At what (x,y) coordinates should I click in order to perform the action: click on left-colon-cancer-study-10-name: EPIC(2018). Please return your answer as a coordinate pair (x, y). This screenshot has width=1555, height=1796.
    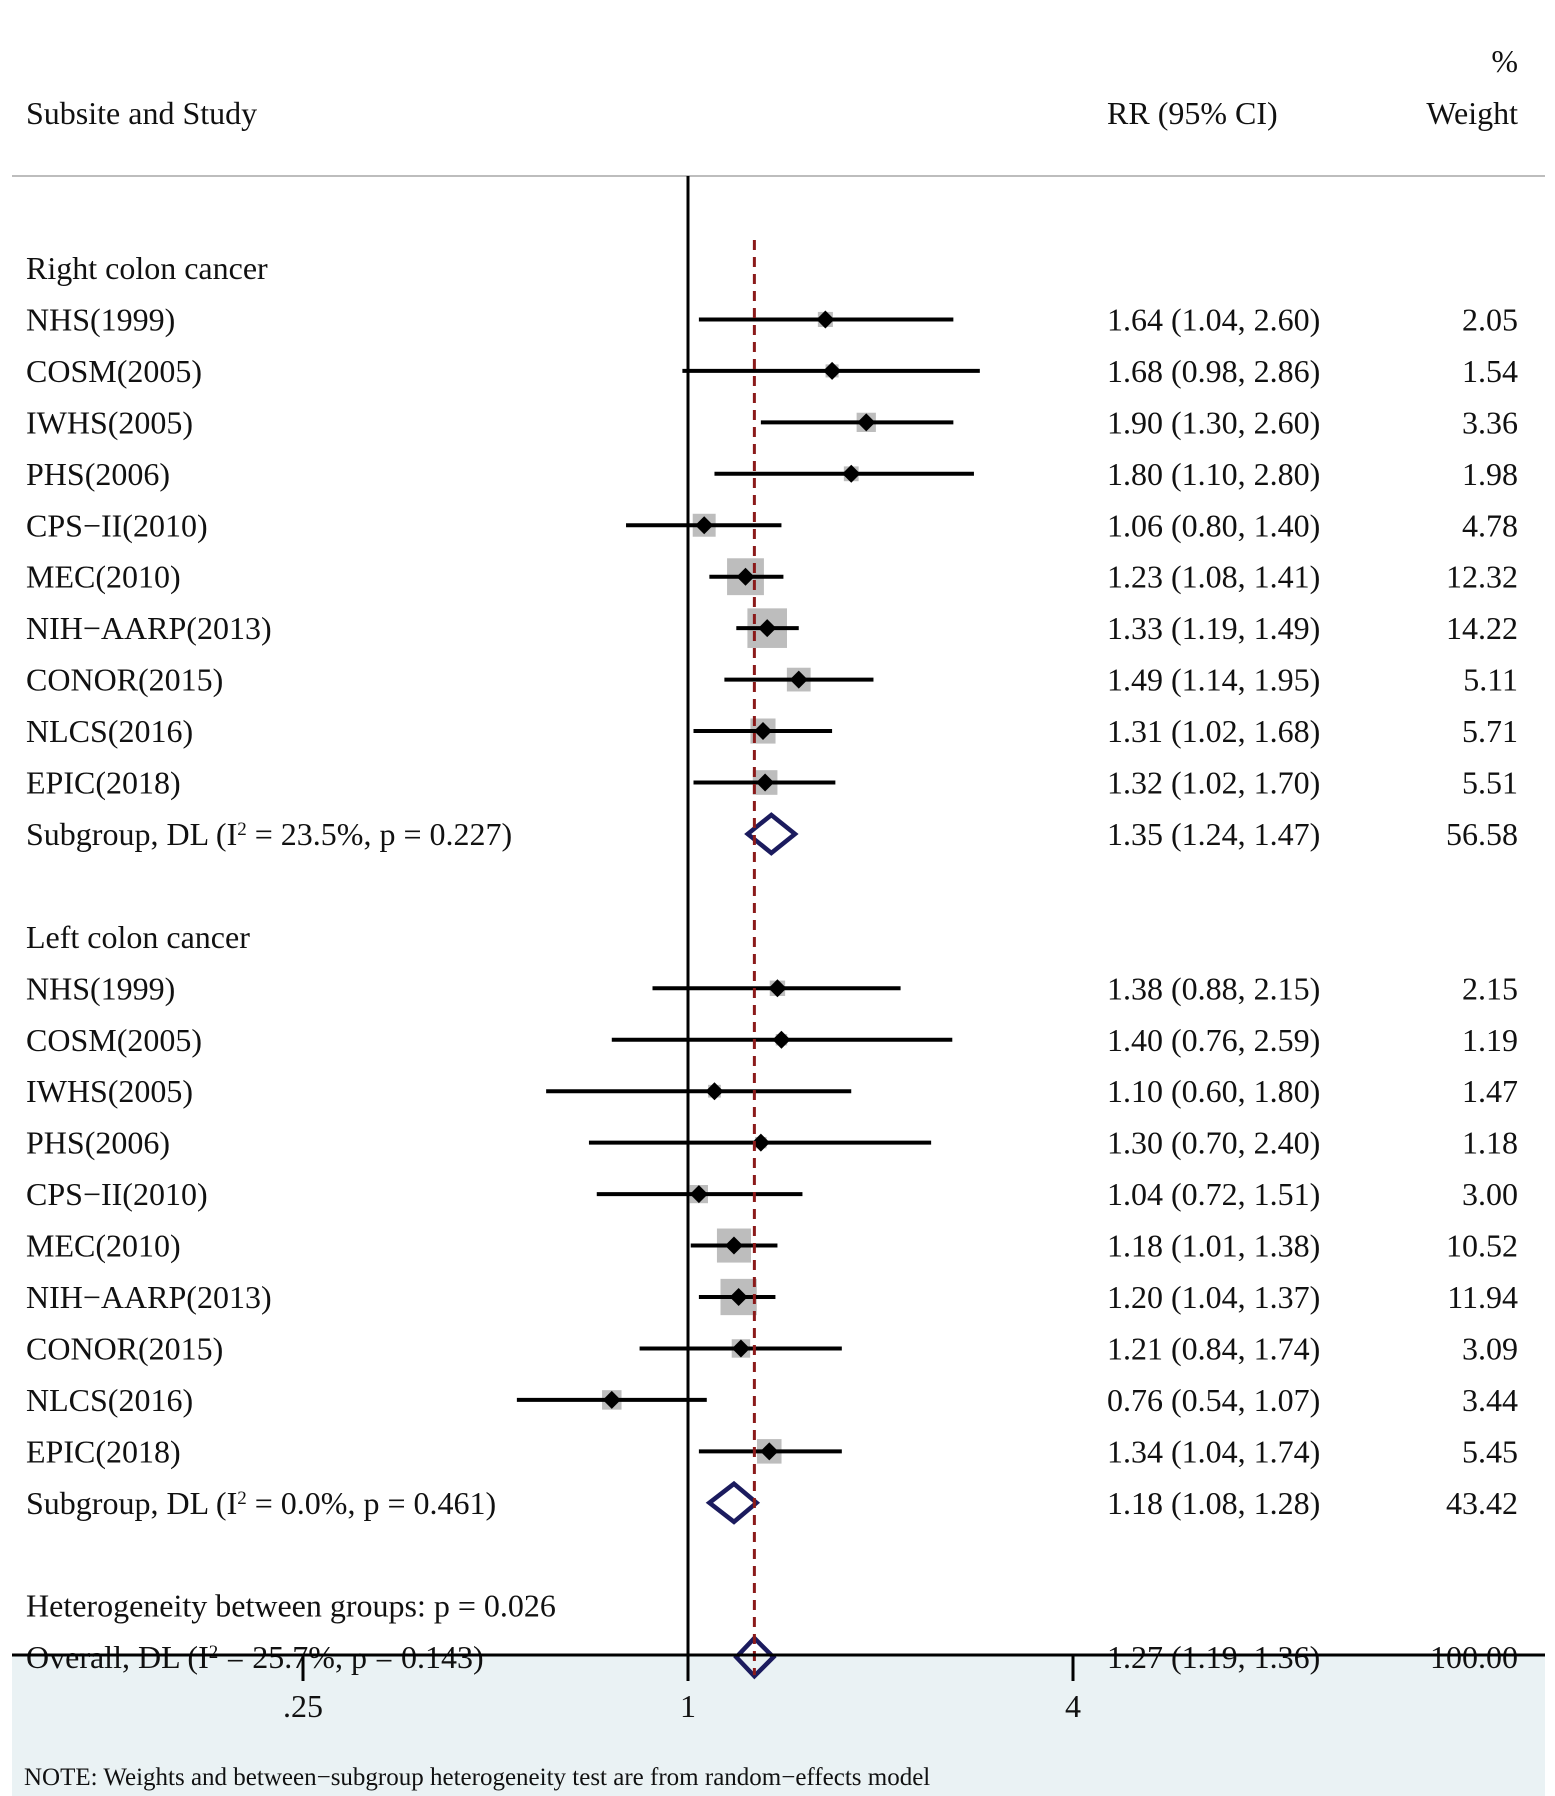
    Looking at the image, I should click on (103, 1451).